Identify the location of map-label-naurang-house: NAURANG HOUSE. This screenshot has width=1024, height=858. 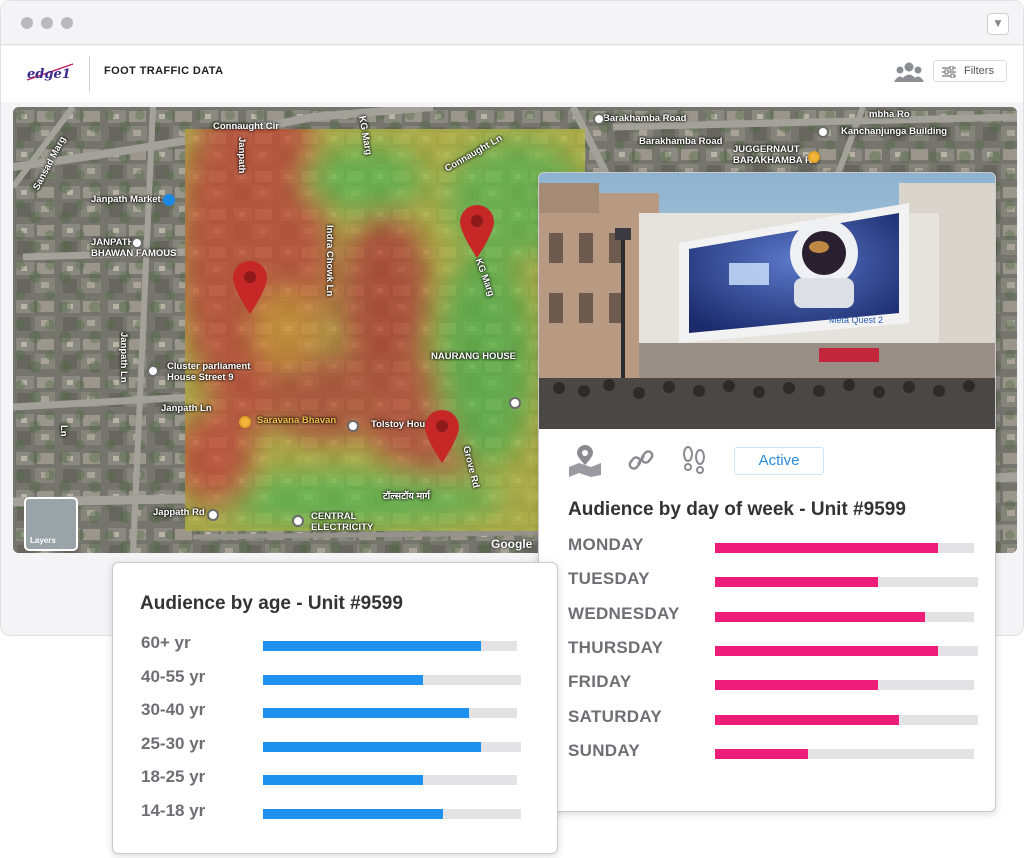
(473, 356).